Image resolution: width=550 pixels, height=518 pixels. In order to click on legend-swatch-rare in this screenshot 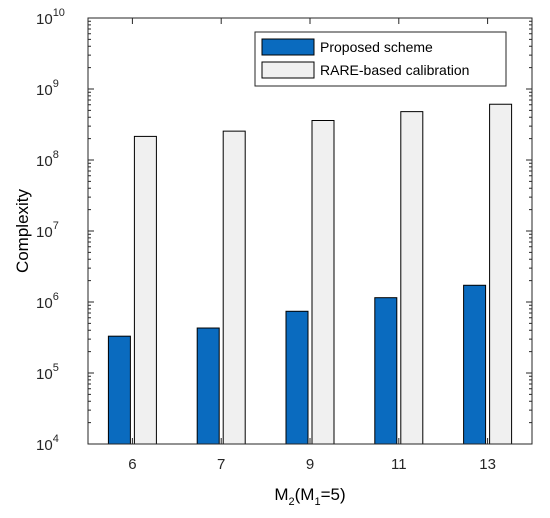, I will do `click(288, 70)`.